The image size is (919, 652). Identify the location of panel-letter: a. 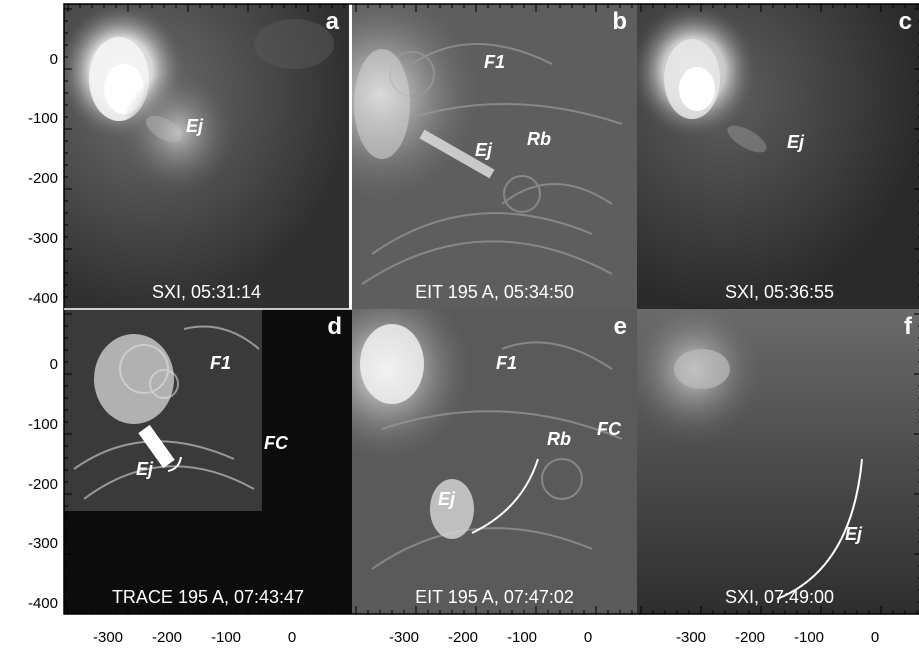
(332, 21).